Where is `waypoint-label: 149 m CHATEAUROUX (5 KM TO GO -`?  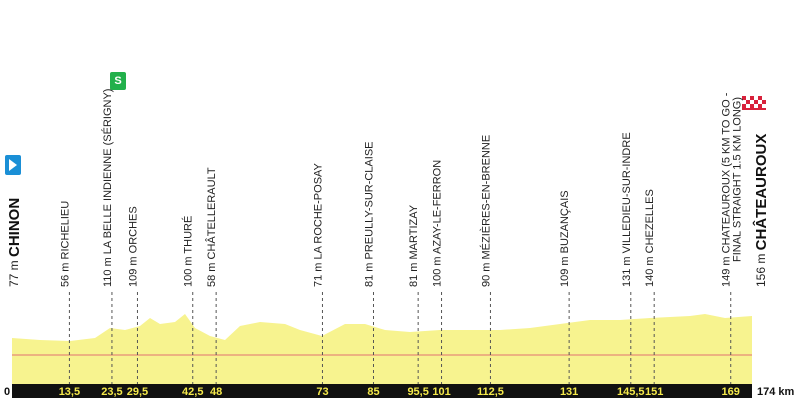
waypoint-label: 149 m CHATEAUROUX (5 KM TO GO - is located at coordinates (727, 189).